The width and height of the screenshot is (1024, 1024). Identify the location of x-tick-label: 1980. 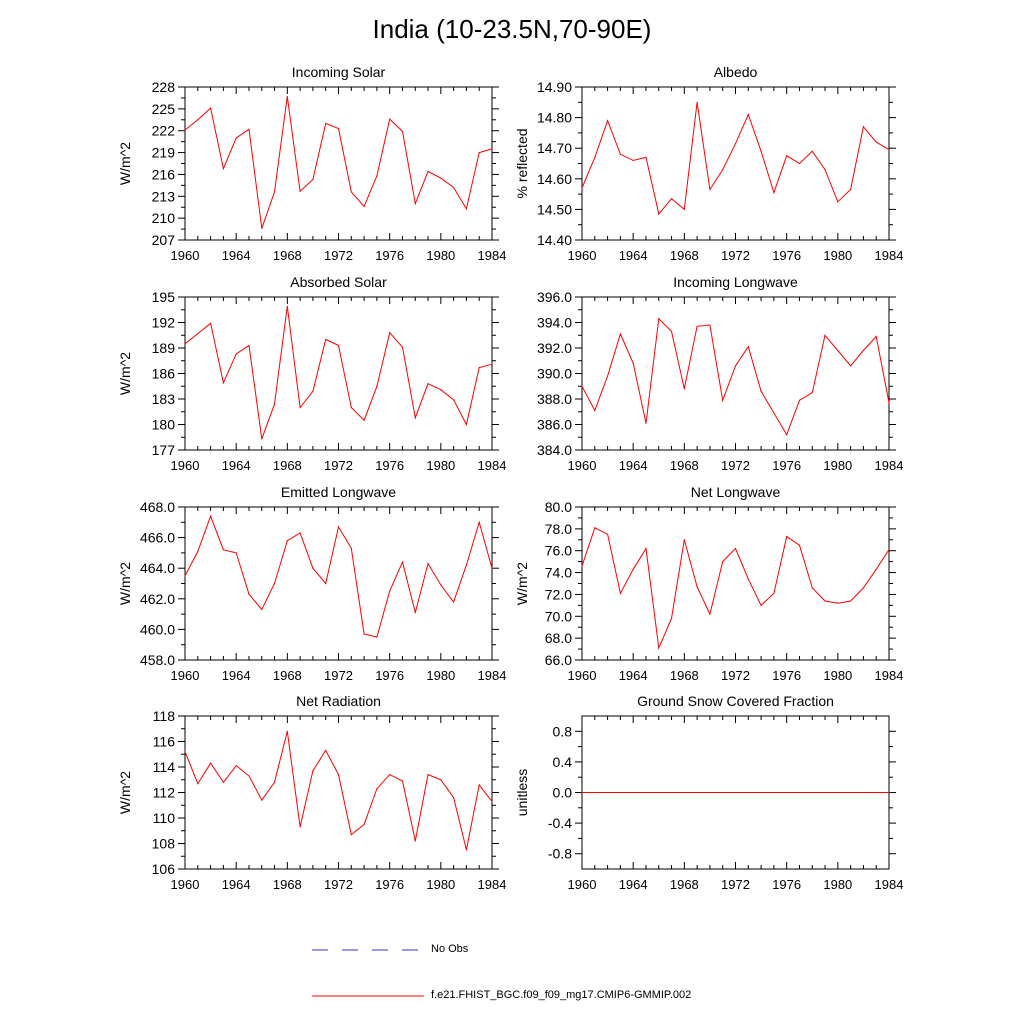
(837, 255).